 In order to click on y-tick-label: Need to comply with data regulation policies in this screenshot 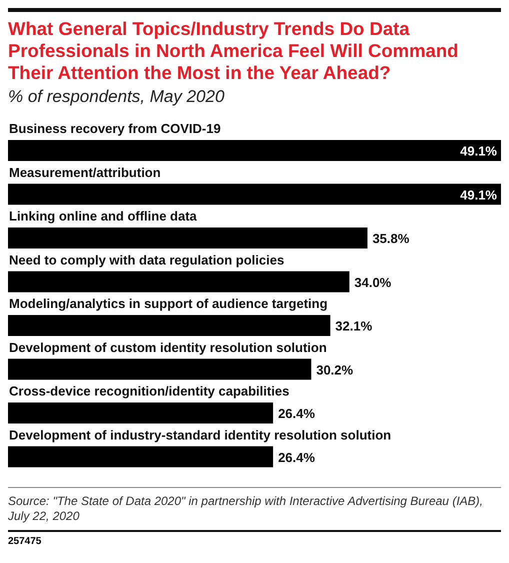, I will do `click(146, 260)`.